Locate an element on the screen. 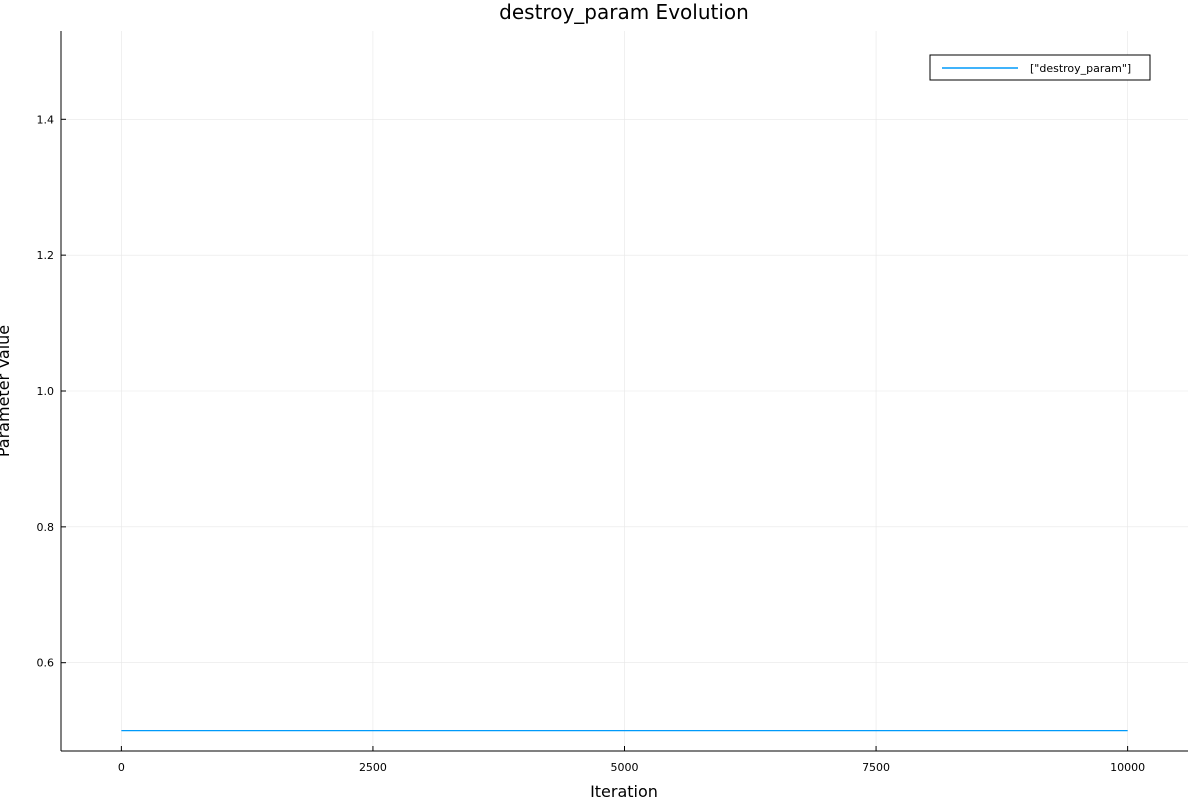 Image resolution: width=1200 pixels, height=800 pixels. x-axis-label: Iteration is located at coordinates (624, 791).